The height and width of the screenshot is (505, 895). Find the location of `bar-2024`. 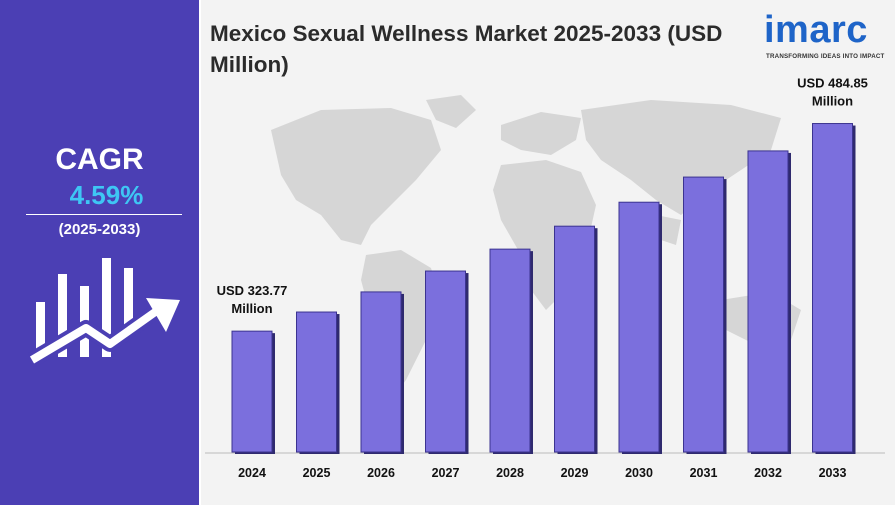

bar-2024 is located at coordinates (252, 391).